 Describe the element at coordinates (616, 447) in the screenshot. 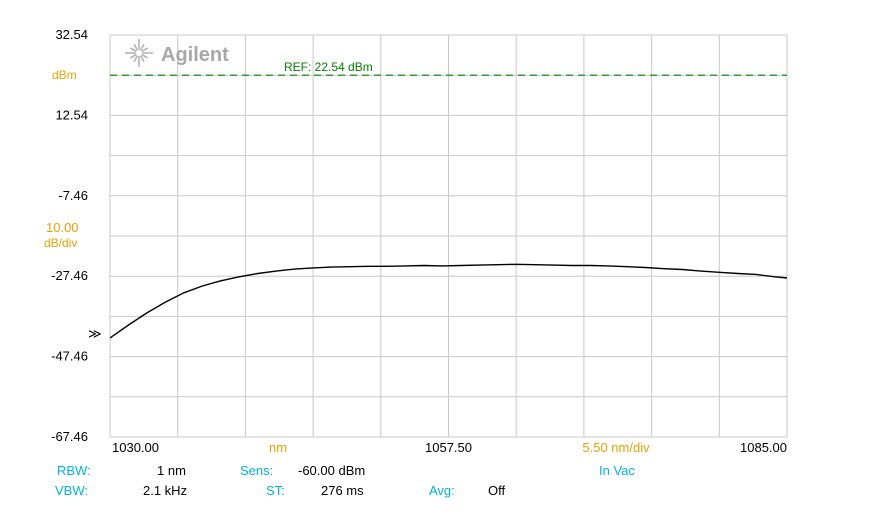

I see `x-scale-label: 5.50 nm/div` at that location.